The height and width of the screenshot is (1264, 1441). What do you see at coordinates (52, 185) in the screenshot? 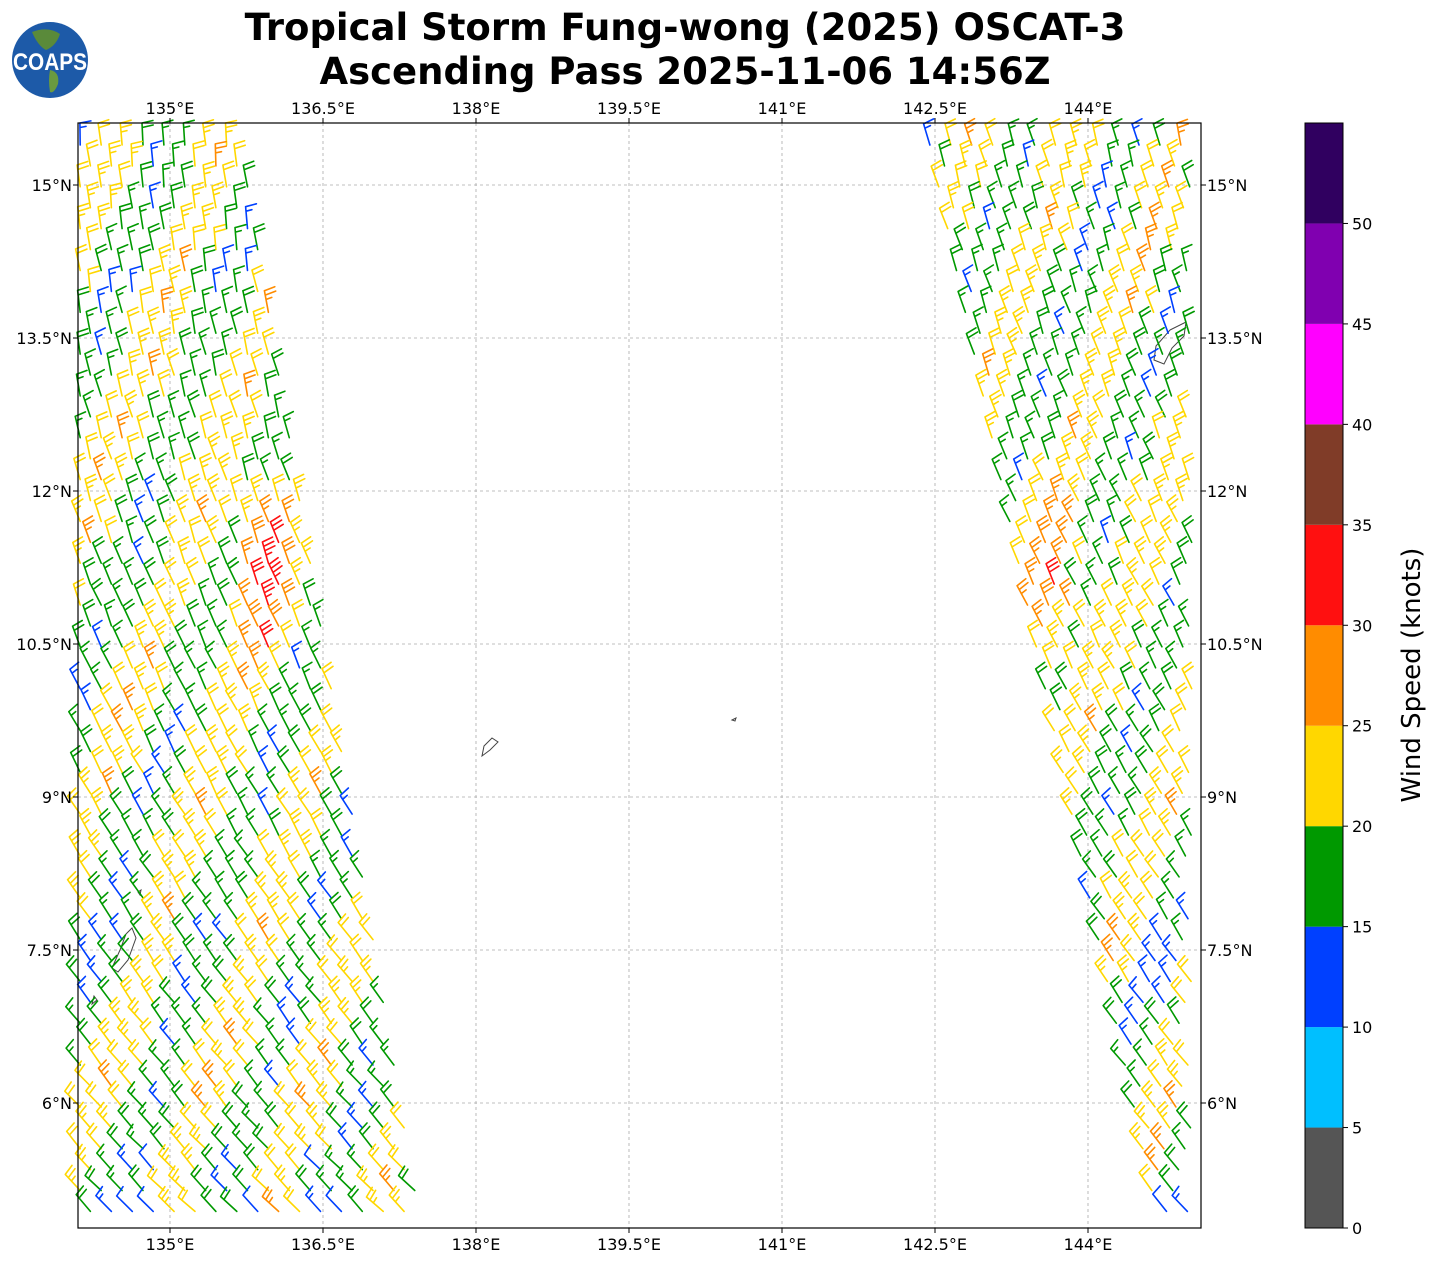
I see `lat-tick-label-left: 15°N` at bounding box center [52, 185].